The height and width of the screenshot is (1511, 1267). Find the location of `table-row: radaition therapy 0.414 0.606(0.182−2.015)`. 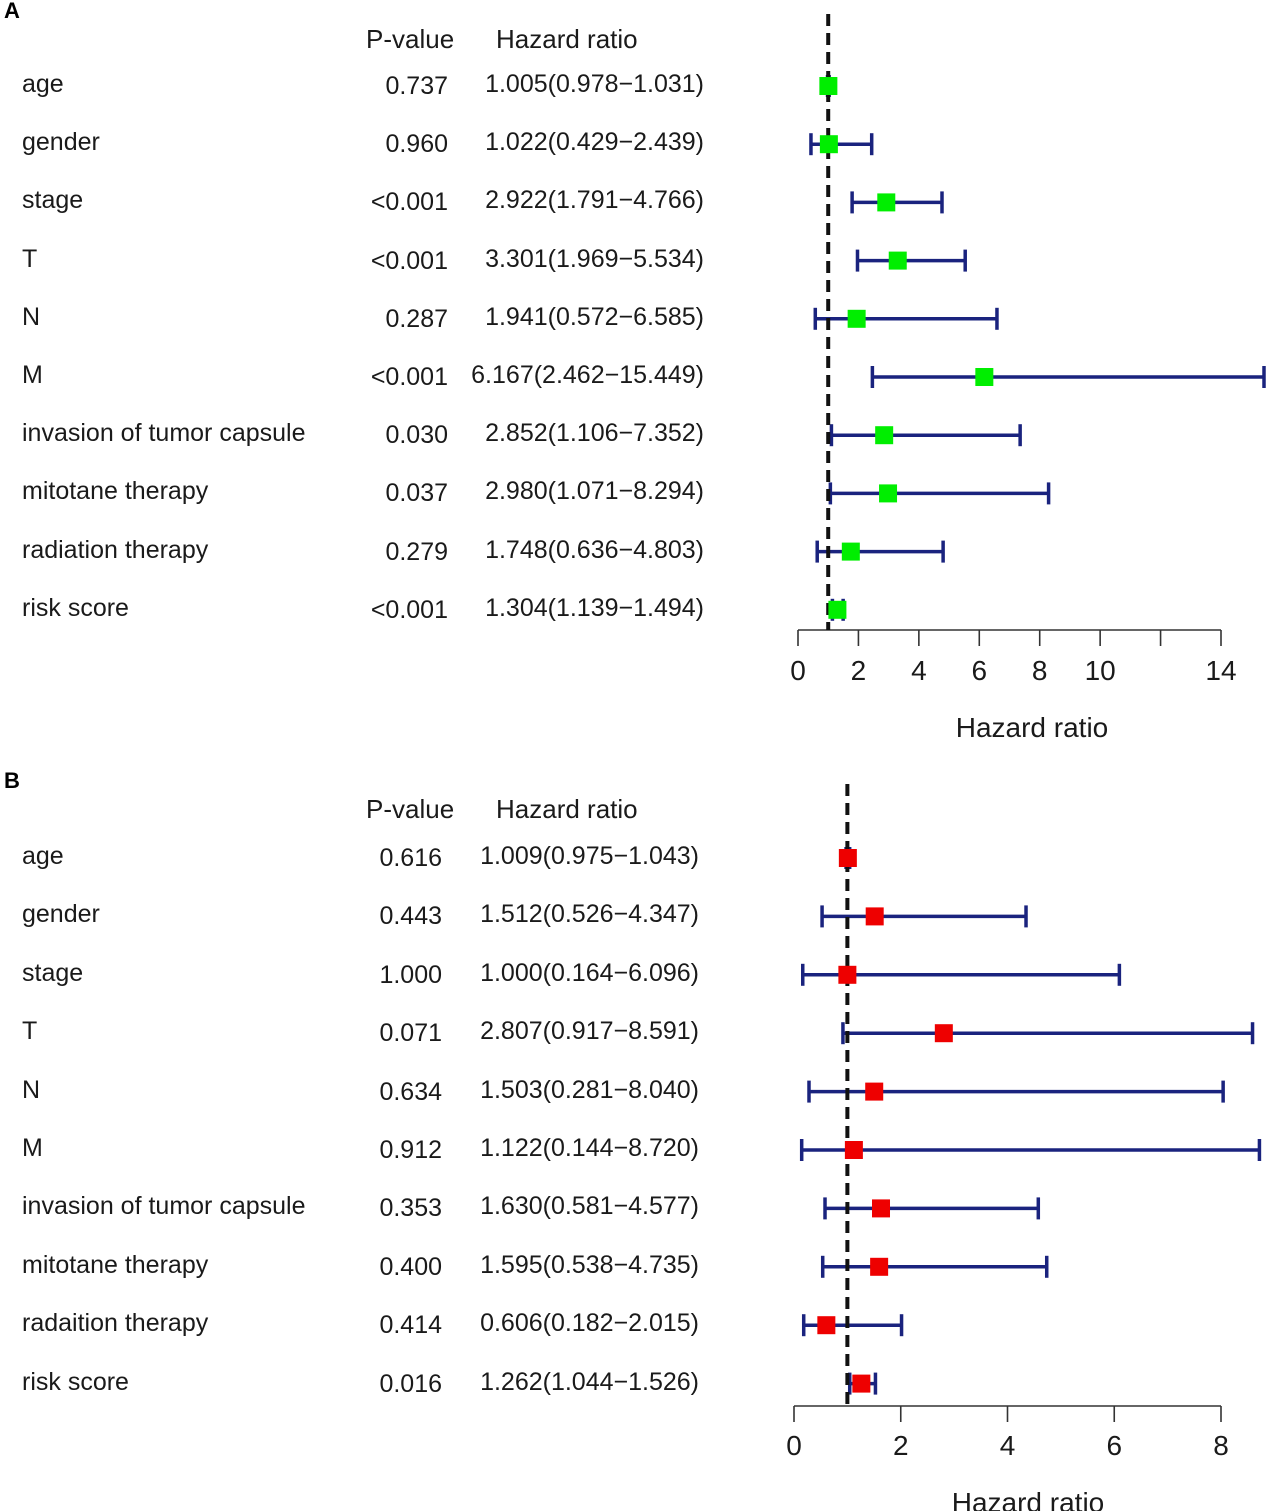

table-row: radaition therapy 0.414 0.606(0.182−2.015) is located at coordinates (380, 1329).